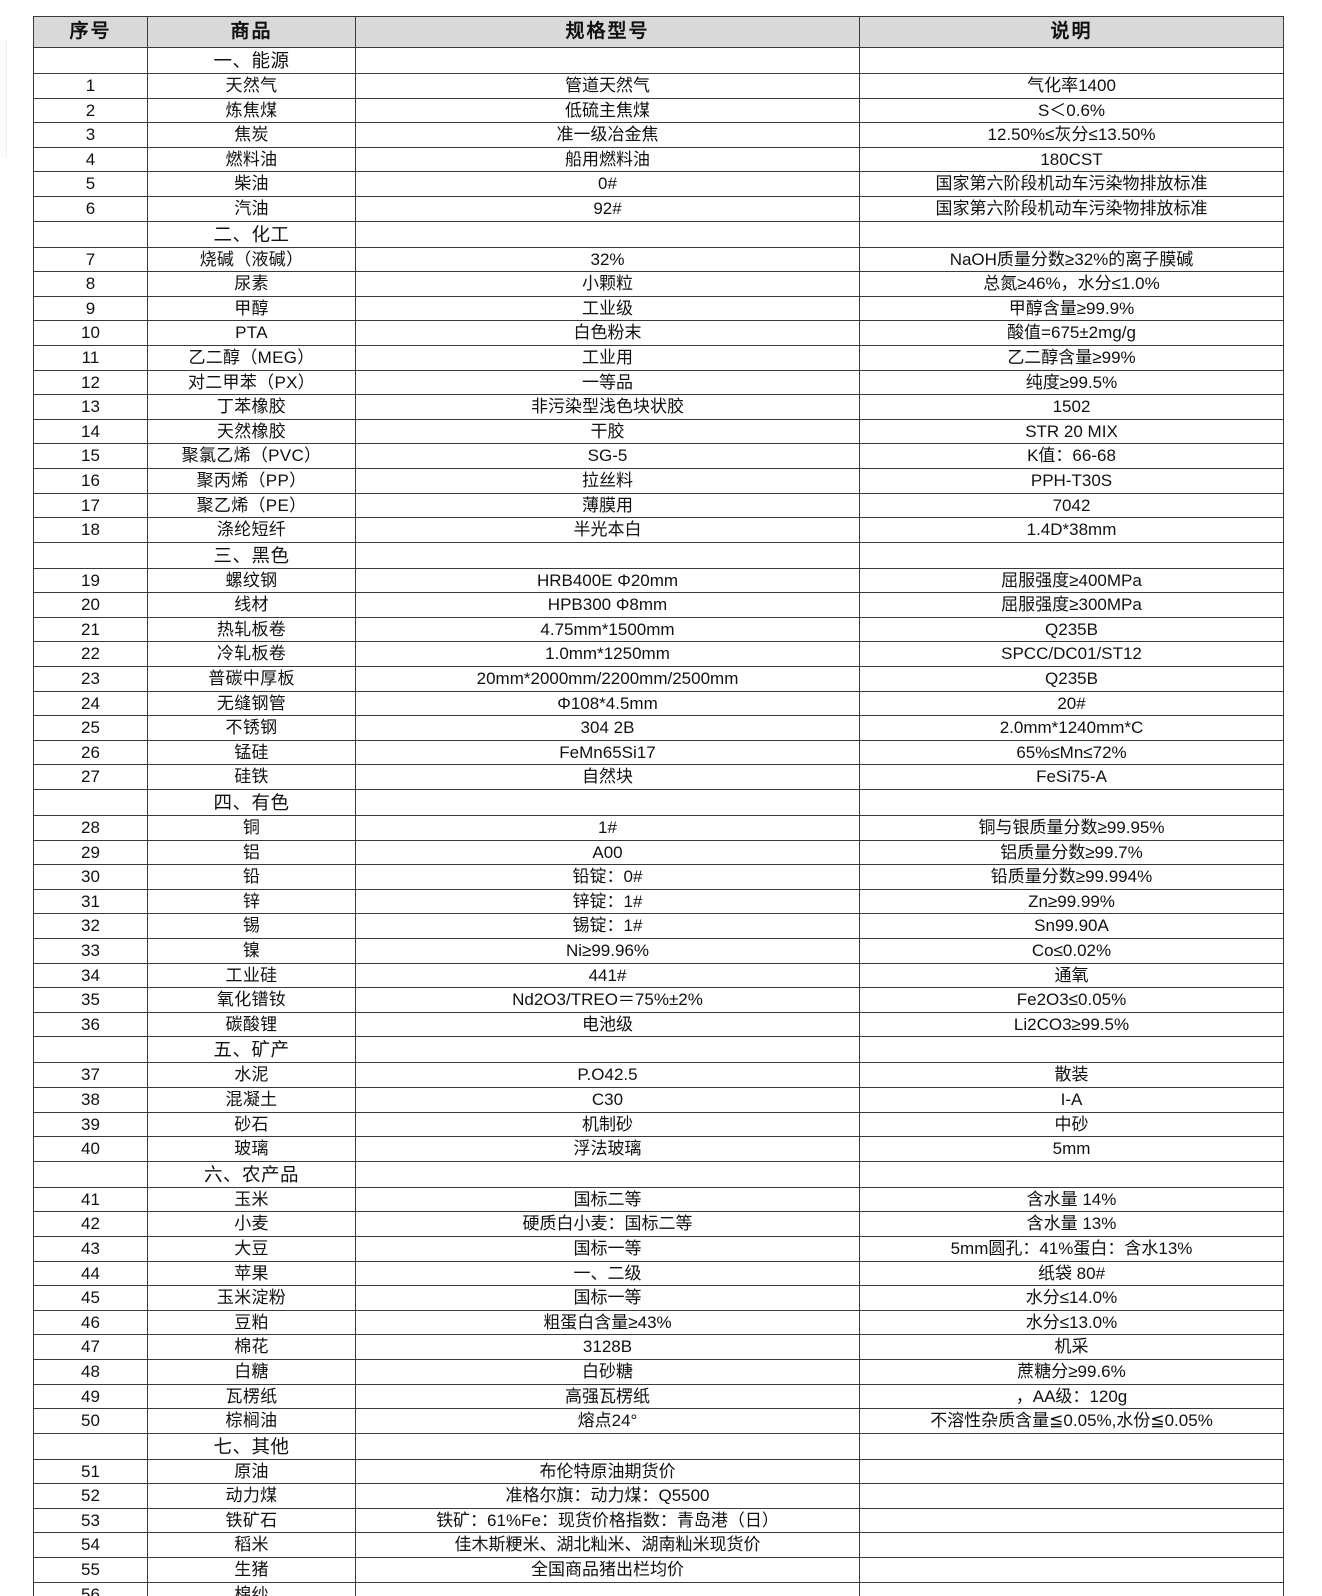 The height and width of the screenshot is (1596, 1322). Describe the element at coordinates (90, 456) in the screenshot. I see `cell-seq: 15` at that location.